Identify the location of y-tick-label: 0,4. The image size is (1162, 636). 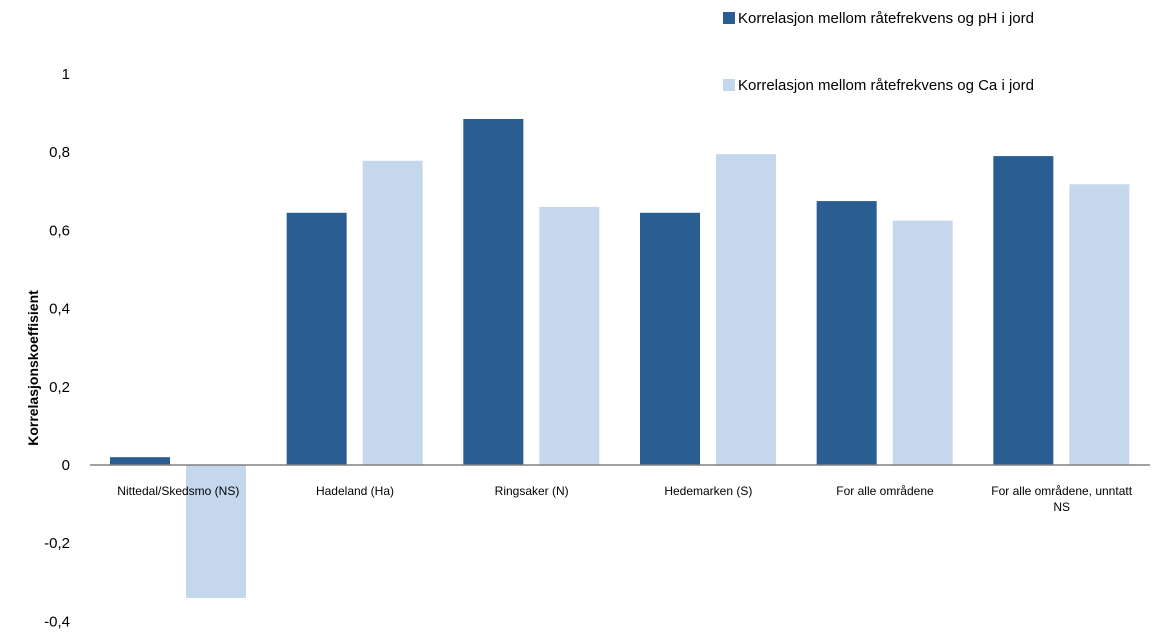
(59, 309).